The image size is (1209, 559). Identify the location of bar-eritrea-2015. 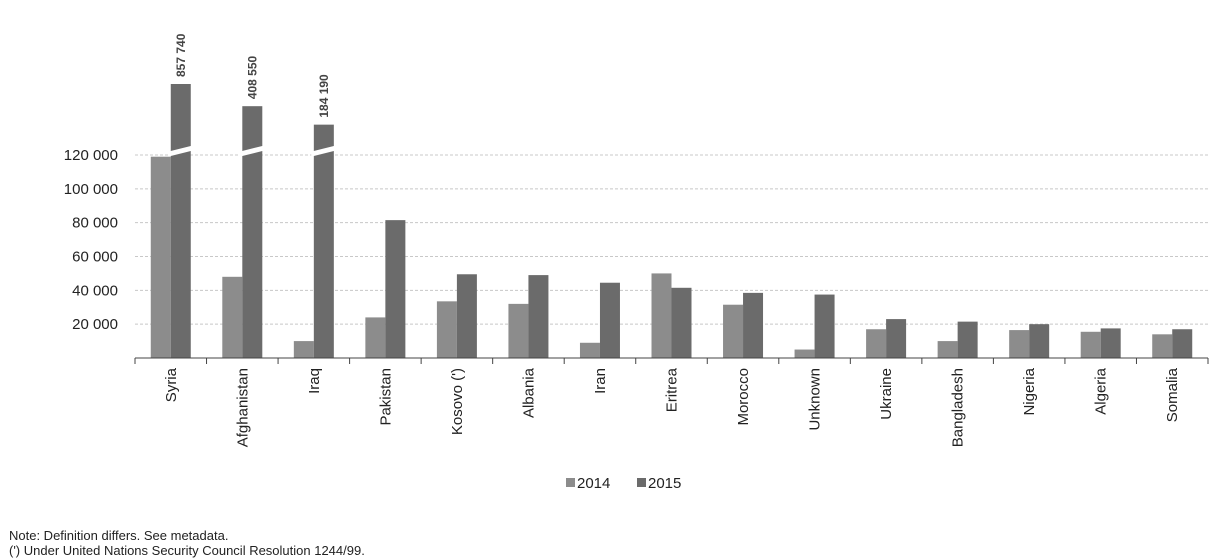
(681, 322).